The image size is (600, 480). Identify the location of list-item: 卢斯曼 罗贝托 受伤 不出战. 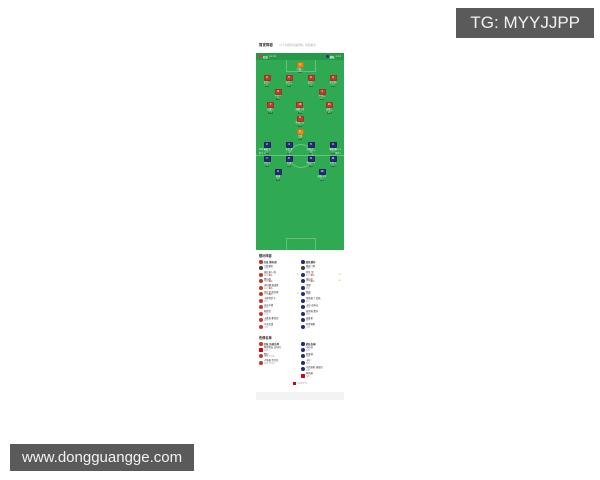
(279, 362).